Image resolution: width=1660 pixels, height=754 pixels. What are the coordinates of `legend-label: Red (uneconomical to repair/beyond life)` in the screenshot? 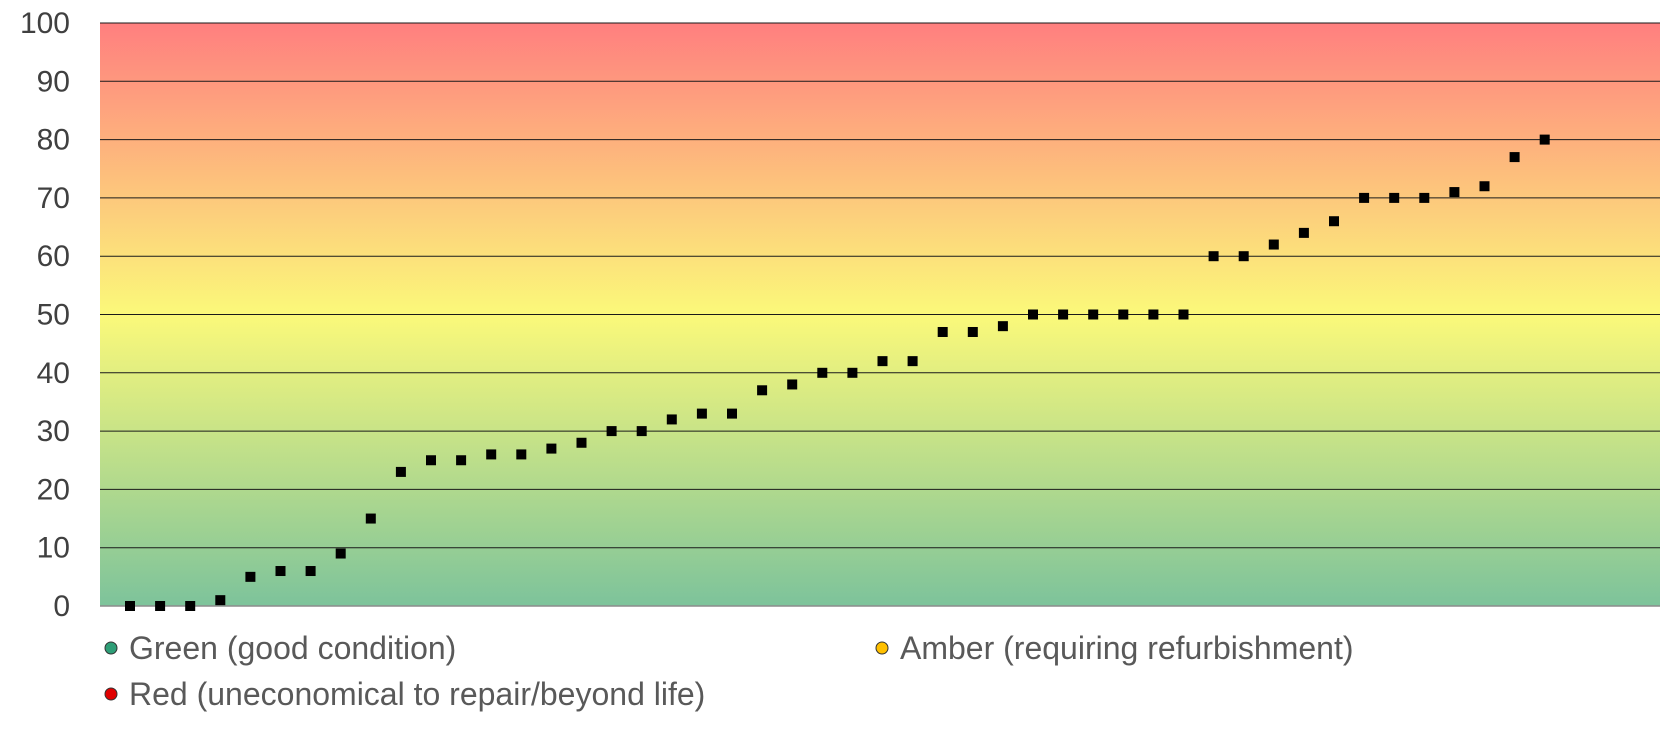 It's located at (417, 694).